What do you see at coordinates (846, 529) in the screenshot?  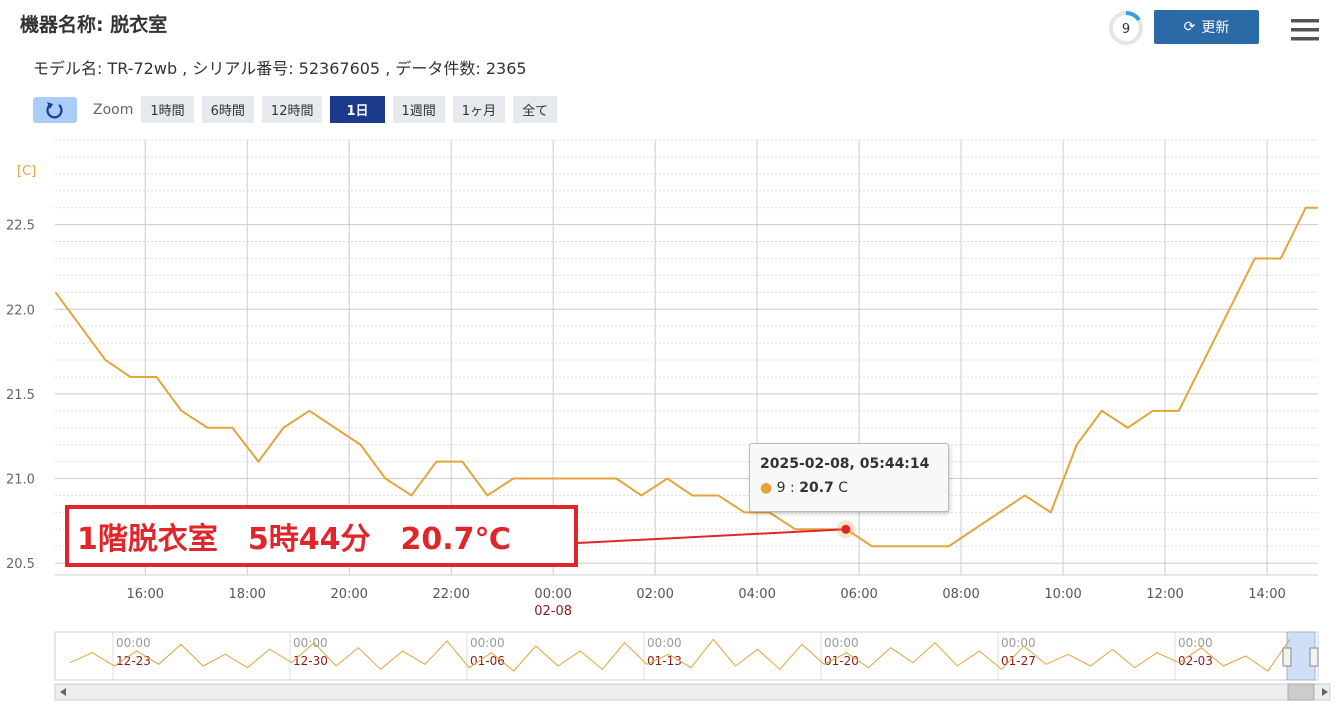 I see `hover-point` at bounding box center [846, 529].